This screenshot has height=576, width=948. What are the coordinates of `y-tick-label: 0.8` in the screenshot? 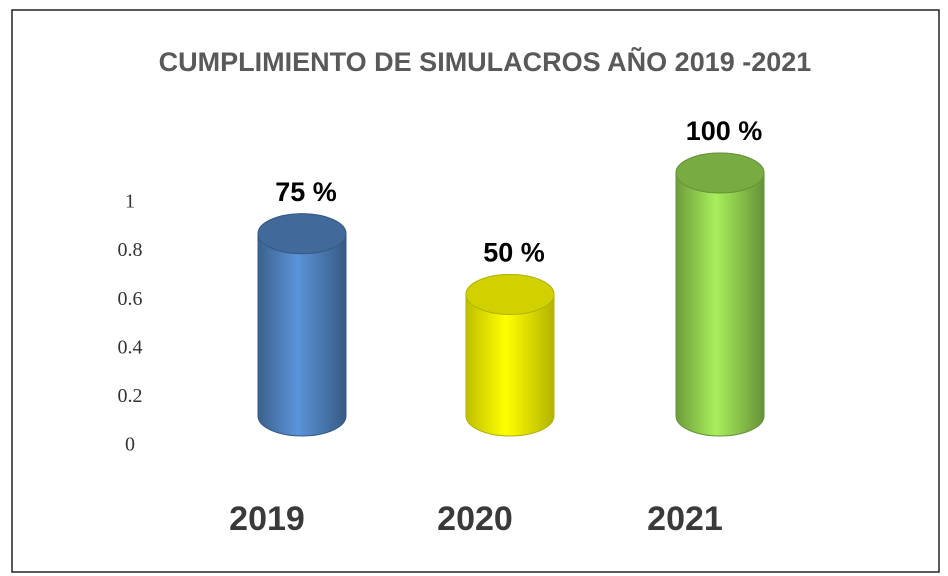 It's located at (130, 250).